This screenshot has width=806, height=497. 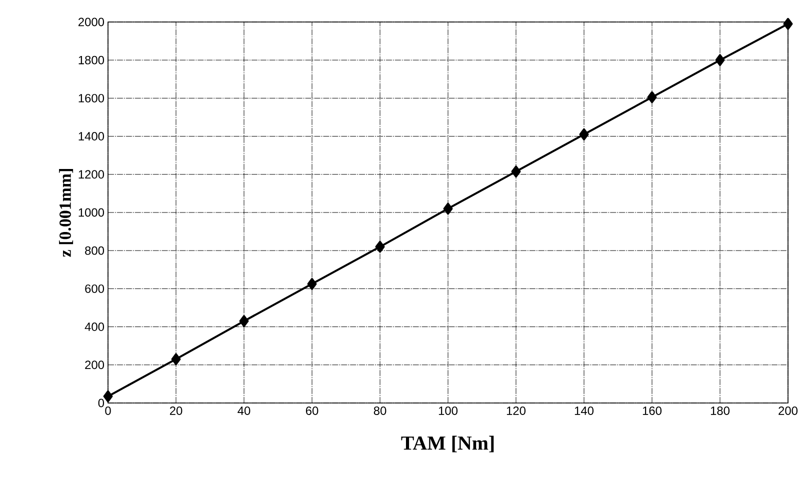 What do you see at coordinates (720, 410) in the screenshot?
I see `x-tick-label: 180` at bounding box center [720, 410].